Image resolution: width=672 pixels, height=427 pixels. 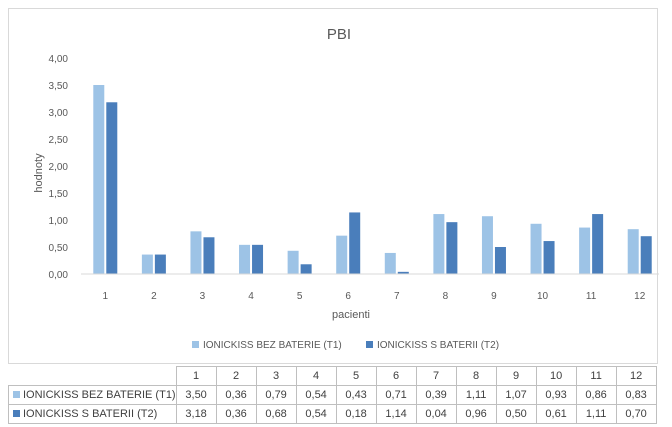 What do you see at coordinates (106, 296) in the screenshot?
I see `x-tick-label-1: 1` at bounding box center [106, 296].